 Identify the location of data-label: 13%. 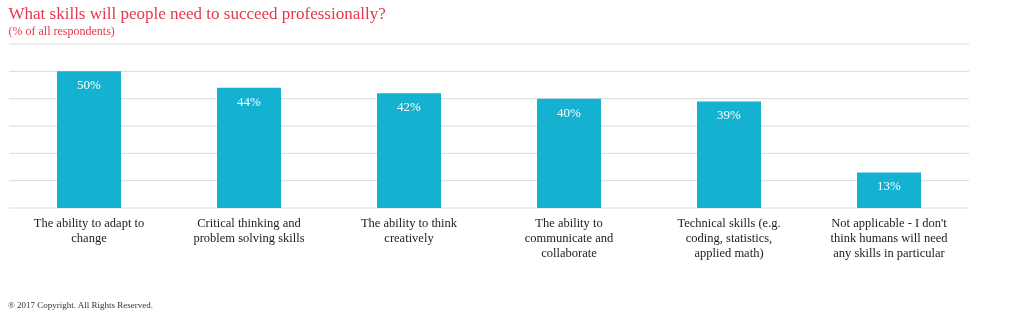
(889, 186).